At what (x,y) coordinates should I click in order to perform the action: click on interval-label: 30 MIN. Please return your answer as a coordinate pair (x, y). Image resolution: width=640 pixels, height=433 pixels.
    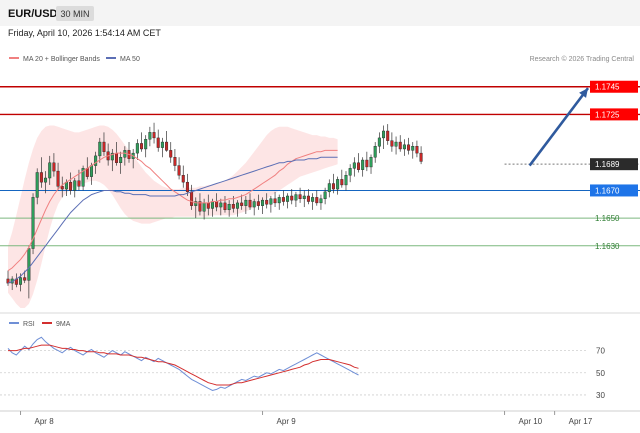
    Looking at the image, I should click on (74, 14).